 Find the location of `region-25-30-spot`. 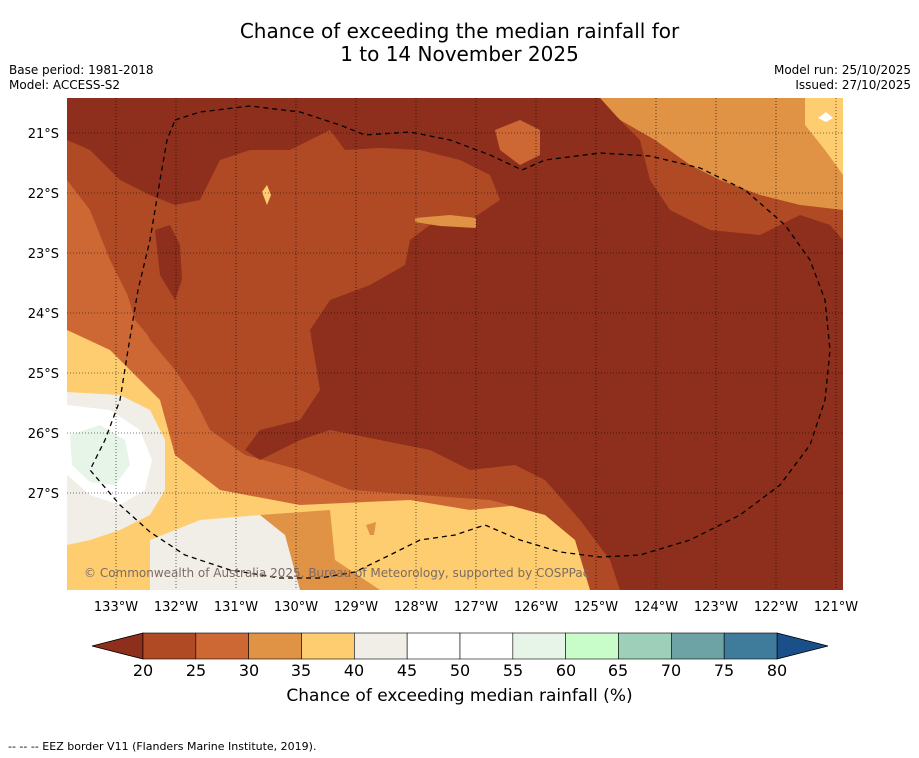

region-25-30-spot is located at coordinates (517, 142).